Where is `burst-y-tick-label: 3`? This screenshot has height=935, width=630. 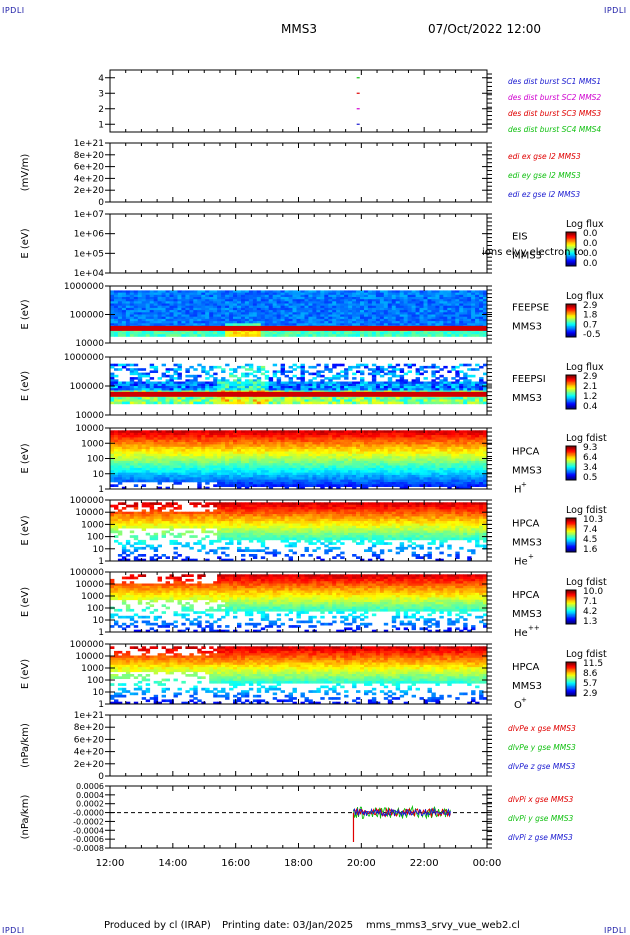
burst-y-tick-label: 3 is located at coordinates (101, 94).